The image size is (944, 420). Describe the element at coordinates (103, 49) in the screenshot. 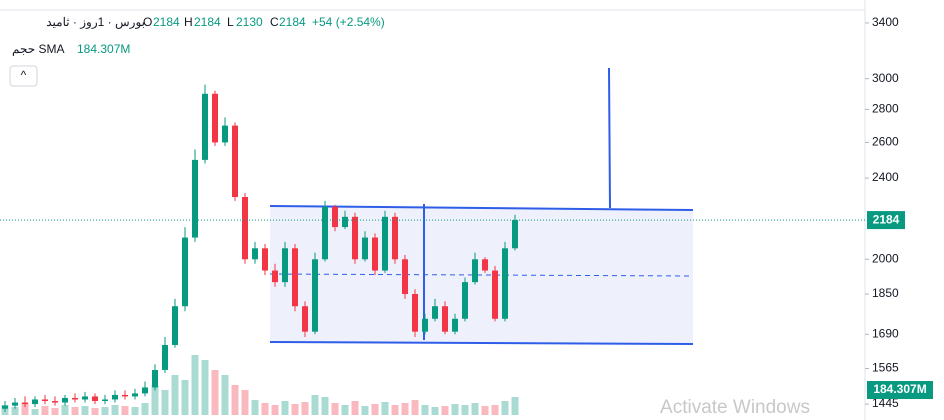

I see `volume-value: 184.307M` at that location.